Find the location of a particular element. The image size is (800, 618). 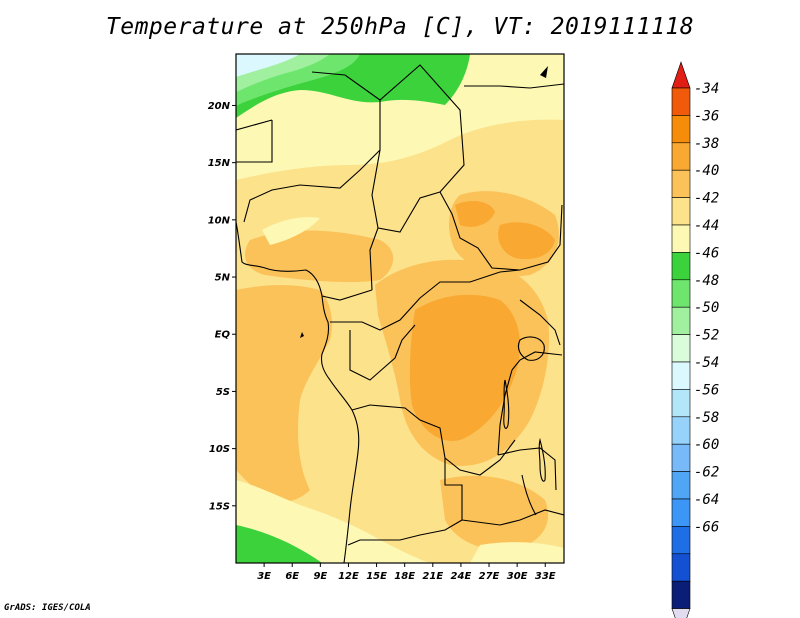

longitude-axis: 3E 6E 9E 12E 15E 18E 21E 24E 27E 30E 33E is located at coordinates (406, 572).